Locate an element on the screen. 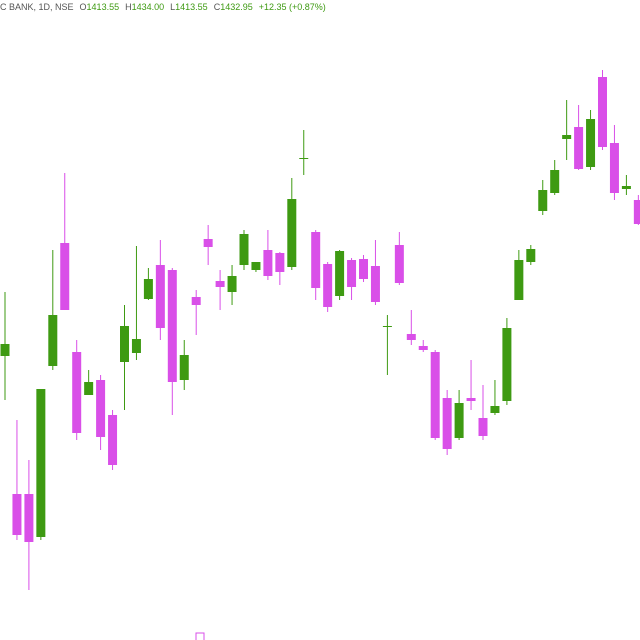  ohlc-label: H is located at coordinates (128, 7).